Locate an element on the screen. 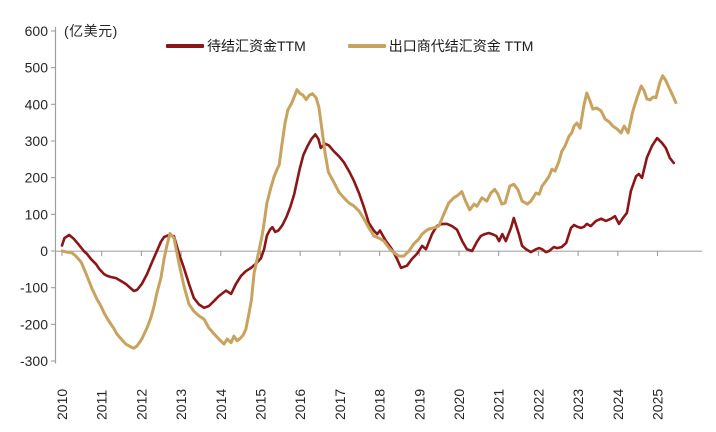 The height and width of the screenshot is (432, 716). x-tick-label: 2018 is located at coordinates (380, 404).